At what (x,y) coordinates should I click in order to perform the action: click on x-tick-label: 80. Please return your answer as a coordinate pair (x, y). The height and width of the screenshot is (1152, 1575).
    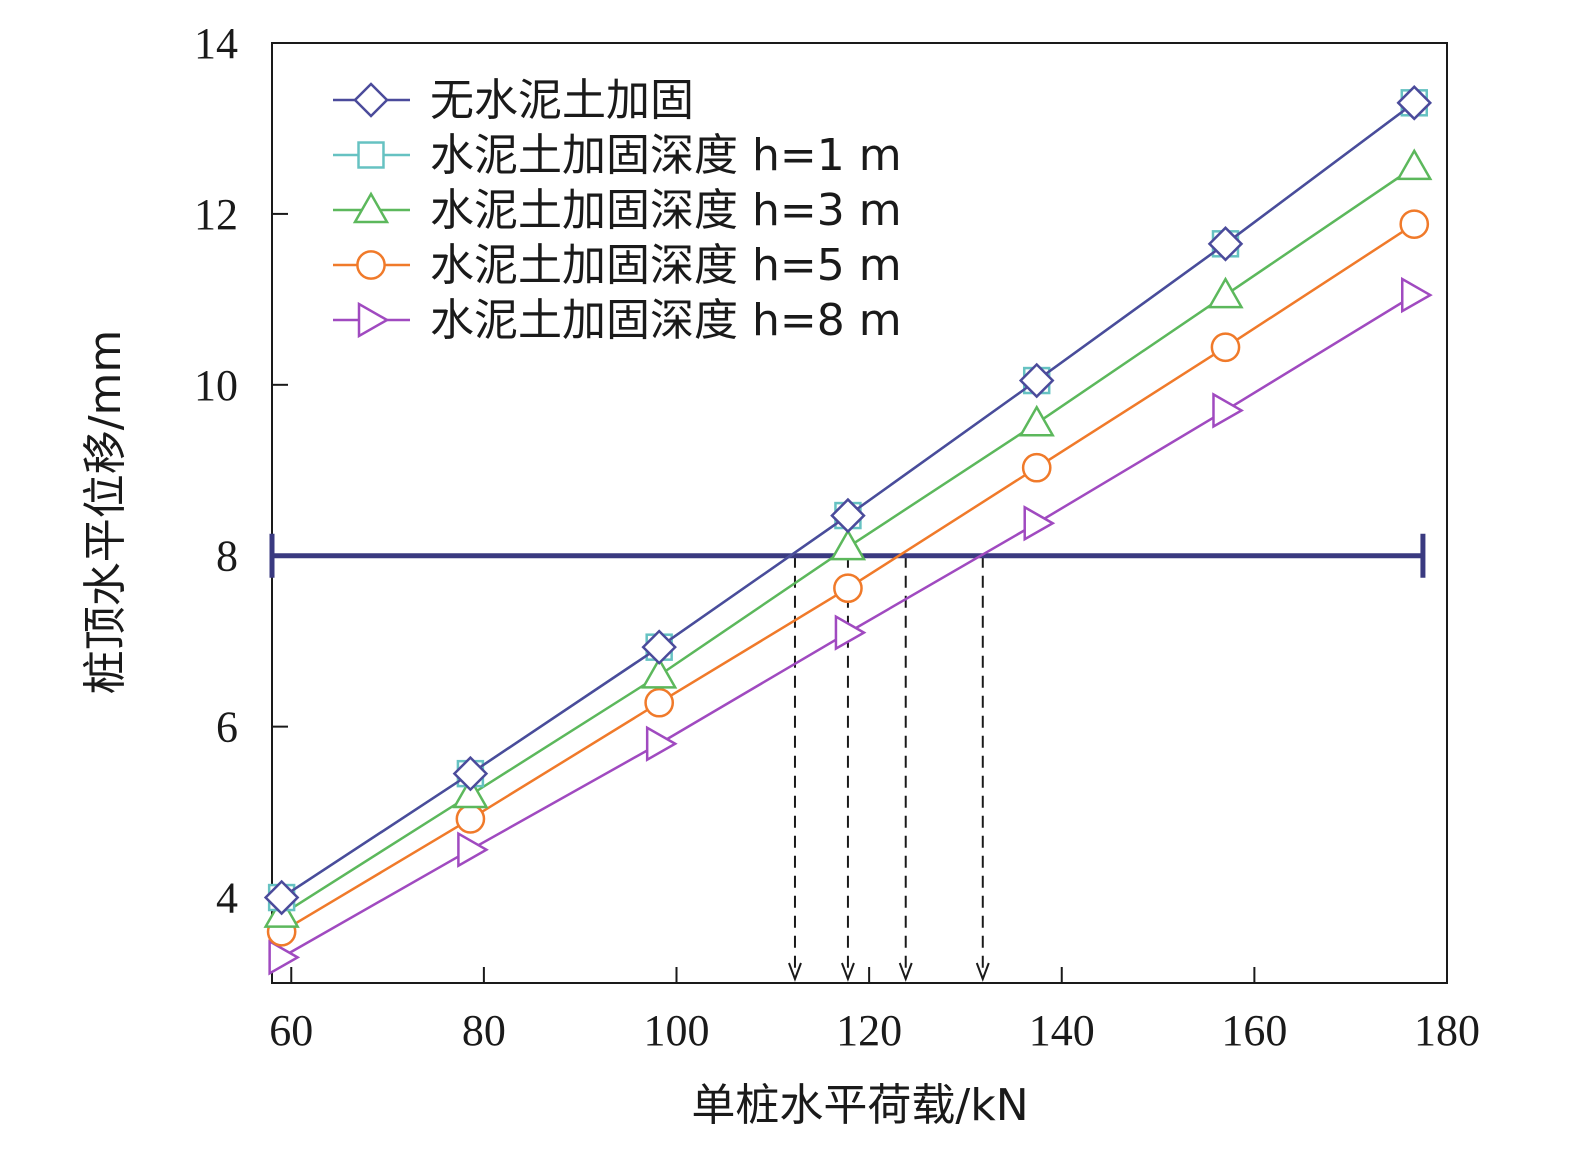
    Looking at the image, I should click on (484, 1030).